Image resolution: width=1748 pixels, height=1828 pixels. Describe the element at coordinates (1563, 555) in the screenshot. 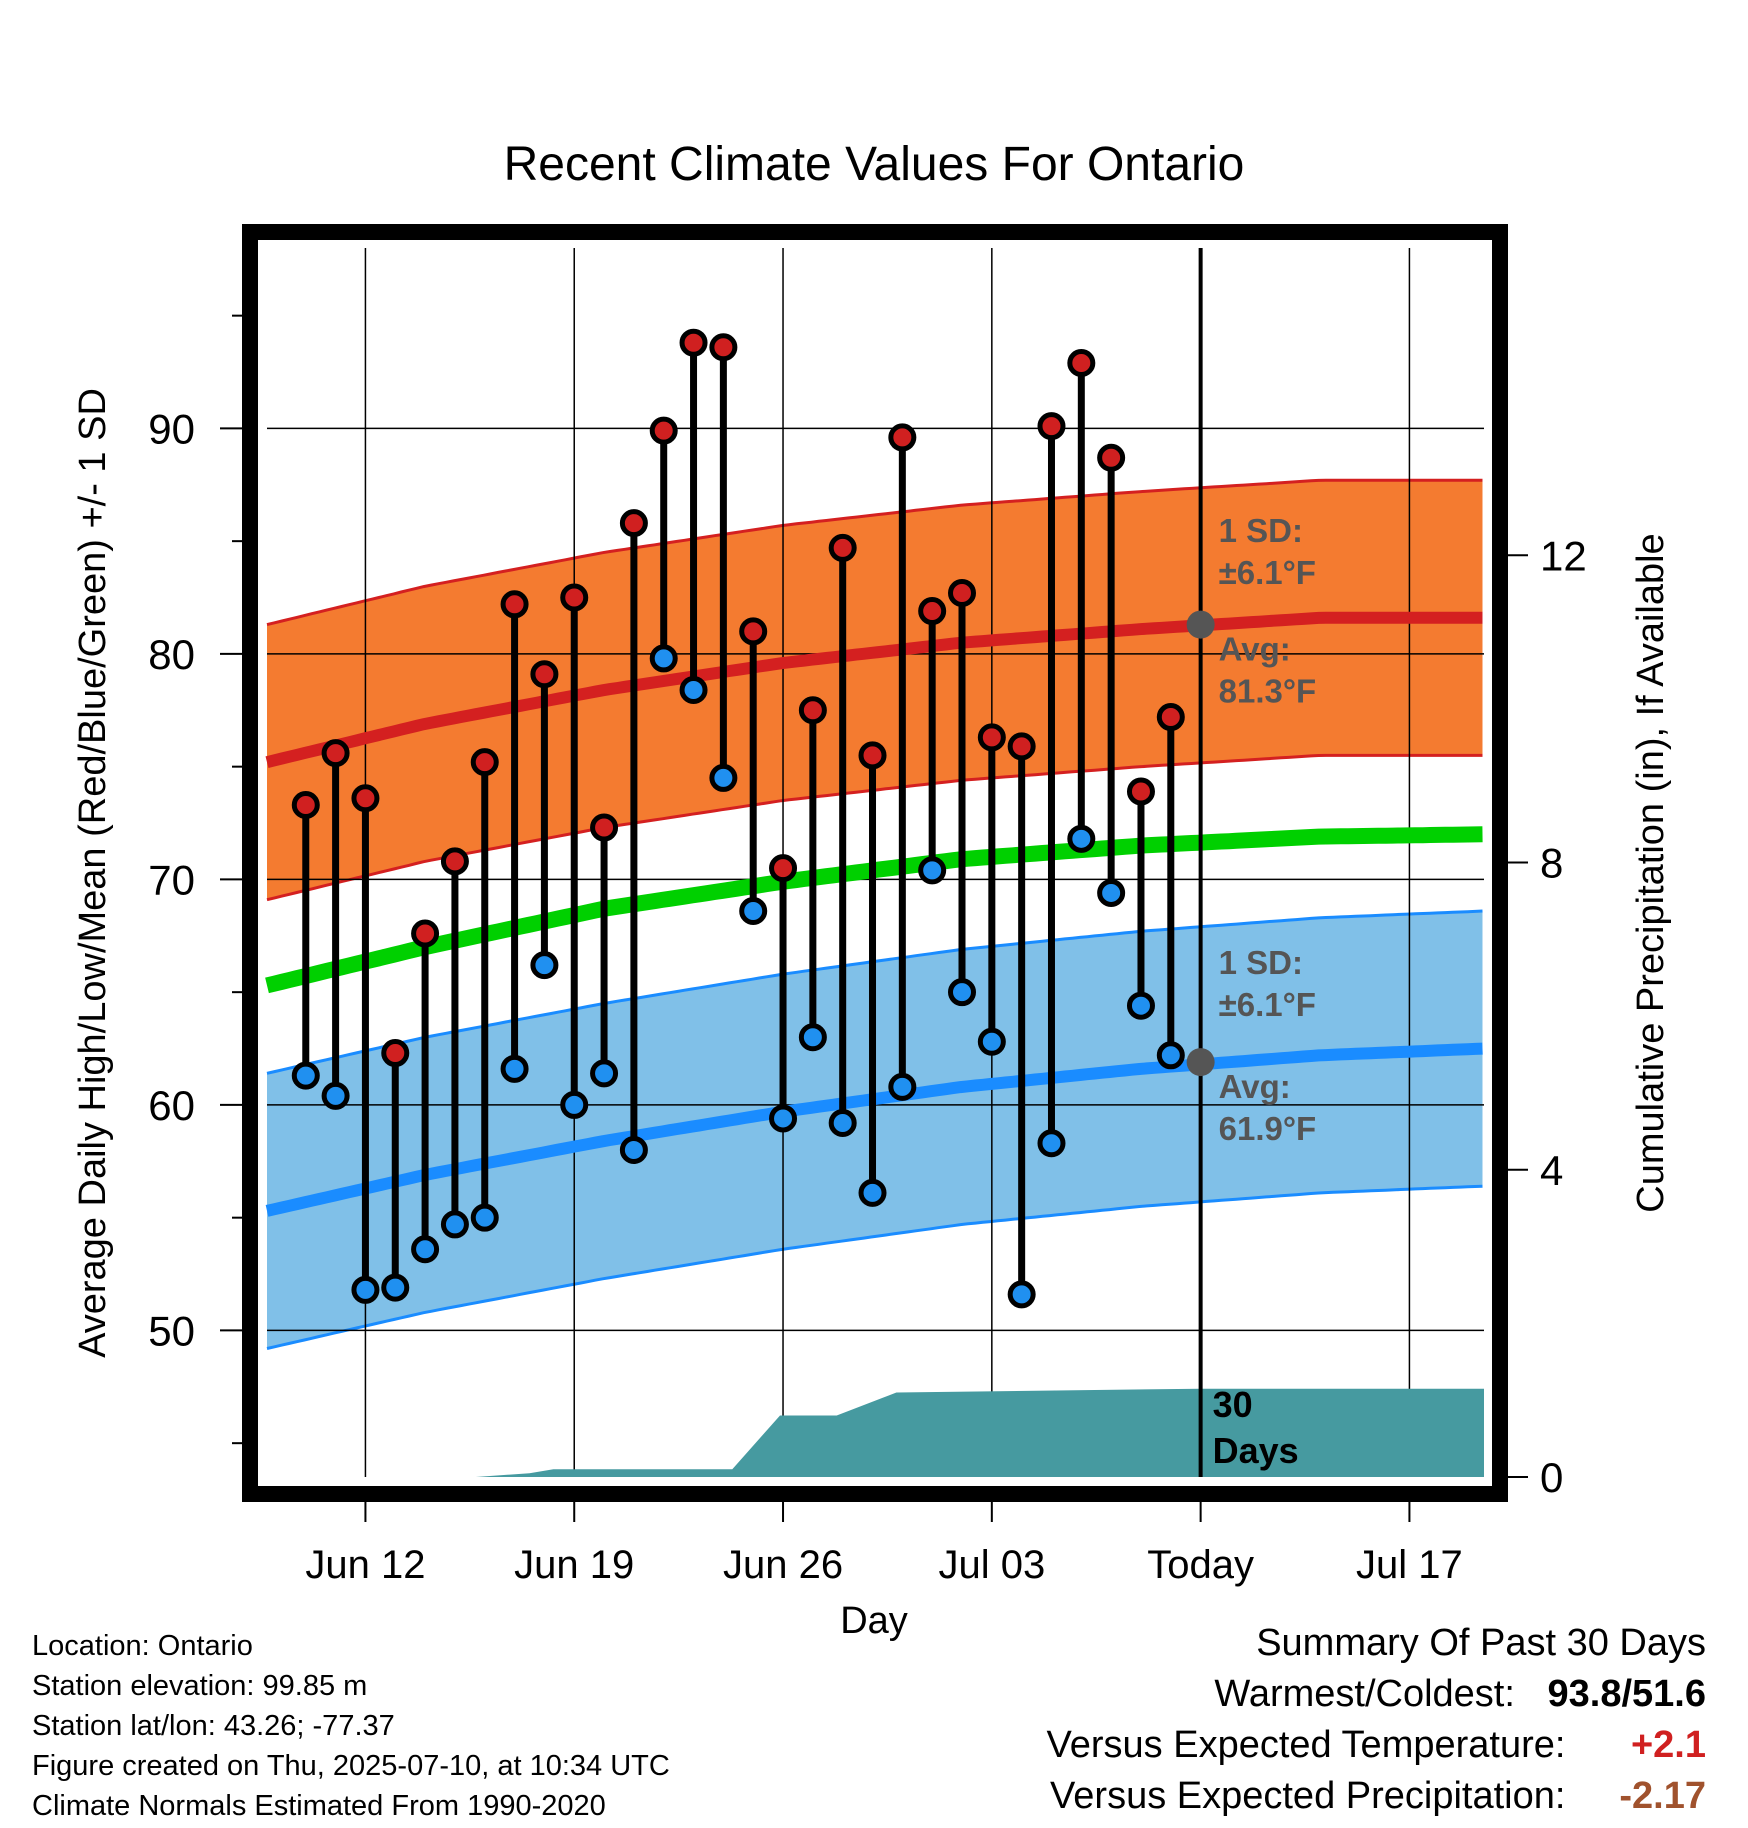

I see `y2-tick-label: 12` at that location.